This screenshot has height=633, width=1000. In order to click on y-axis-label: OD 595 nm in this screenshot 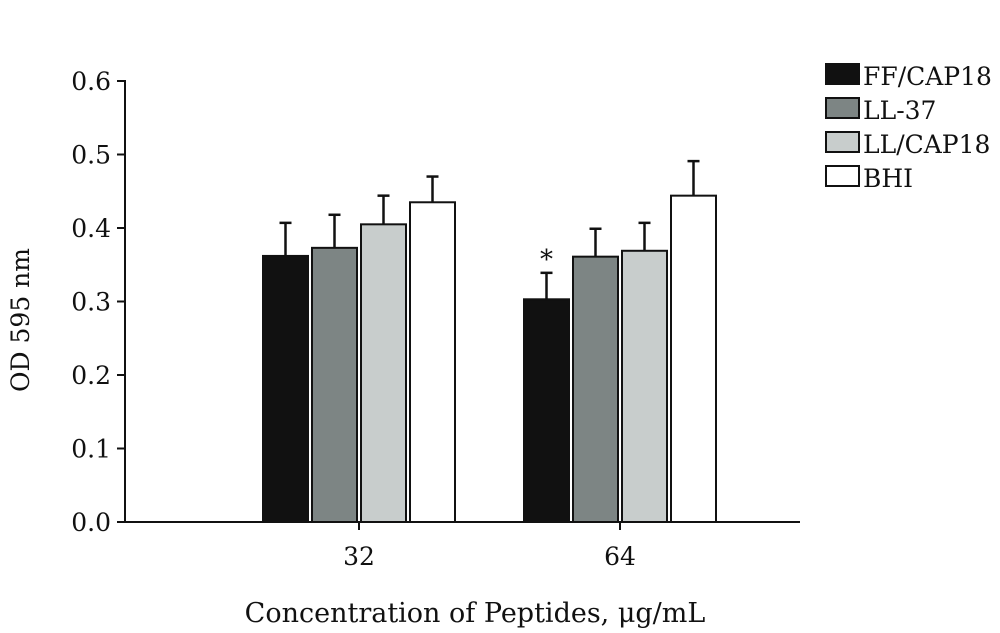, I will do `click(20, 320)`.